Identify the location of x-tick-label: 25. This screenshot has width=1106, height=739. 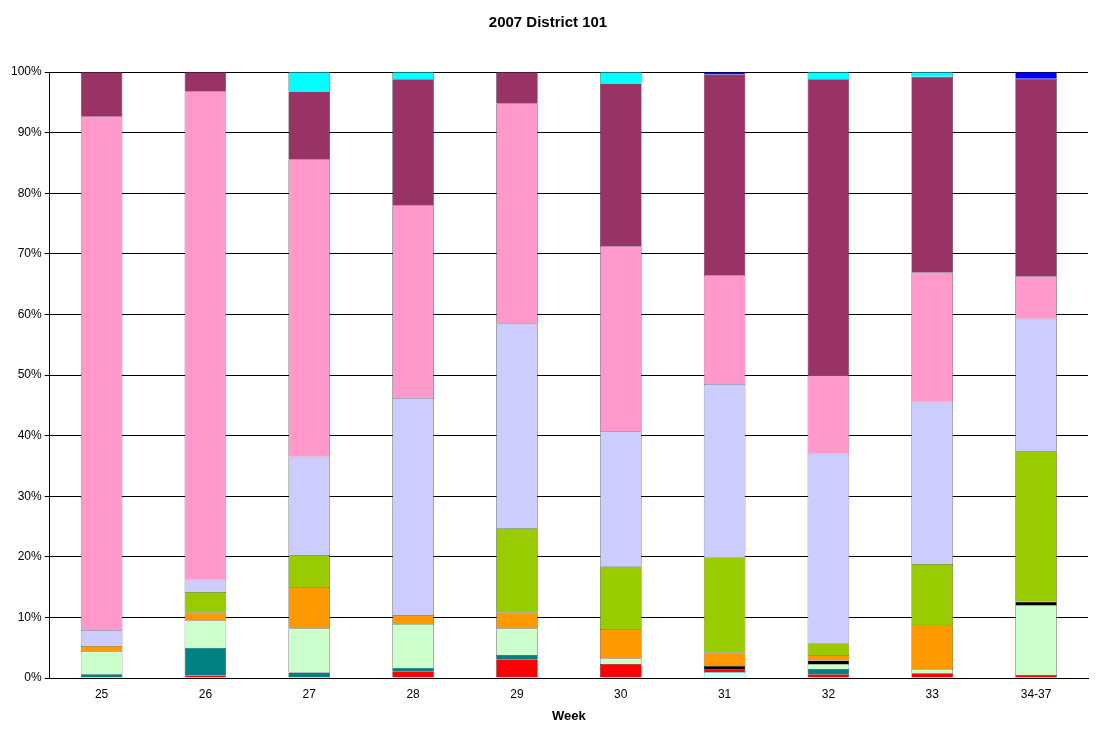
(101, 693).